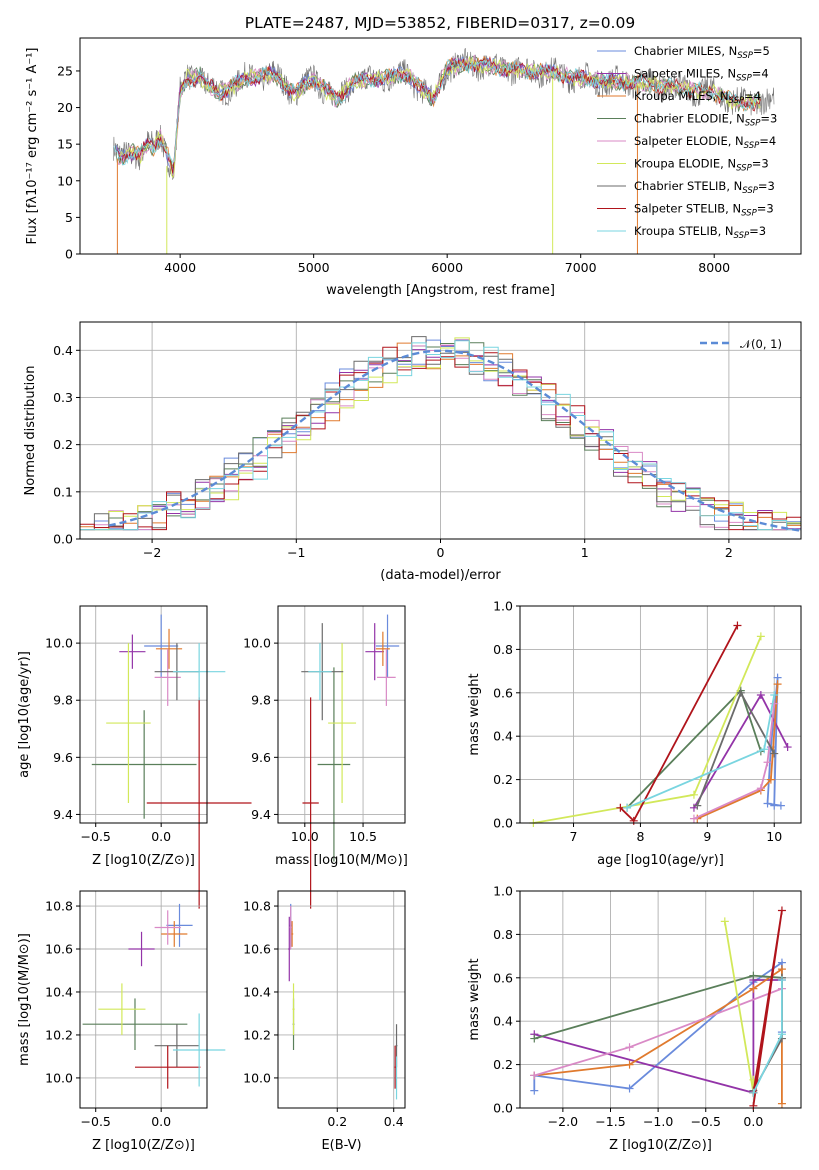  Describe the element at coordinates (574, 836) in the screenshot. I see `x-tick-label: 7` at that location.